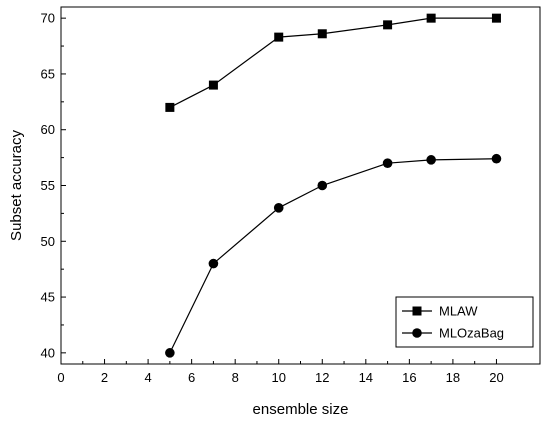 Image resolution: width=550 pixels, height=424 pixels. I want to click on legend-label: MLAW, so click(458, 311).